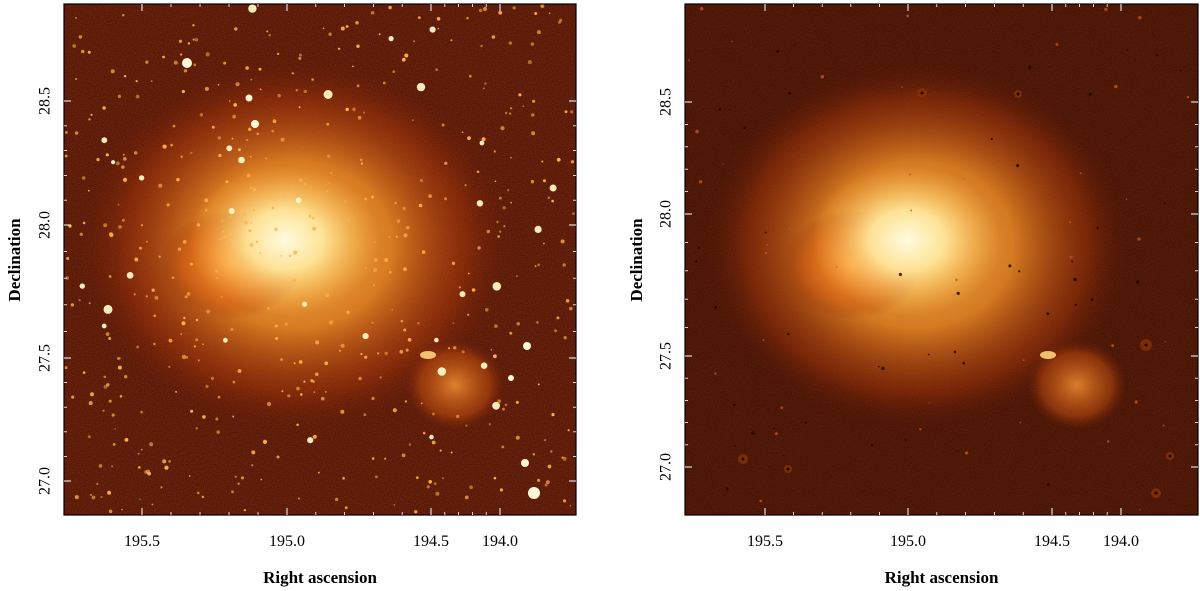 The height and width of the screenshot is (591, 1200). I want to click on x-tick-label: 195.0, so click(287, 541).